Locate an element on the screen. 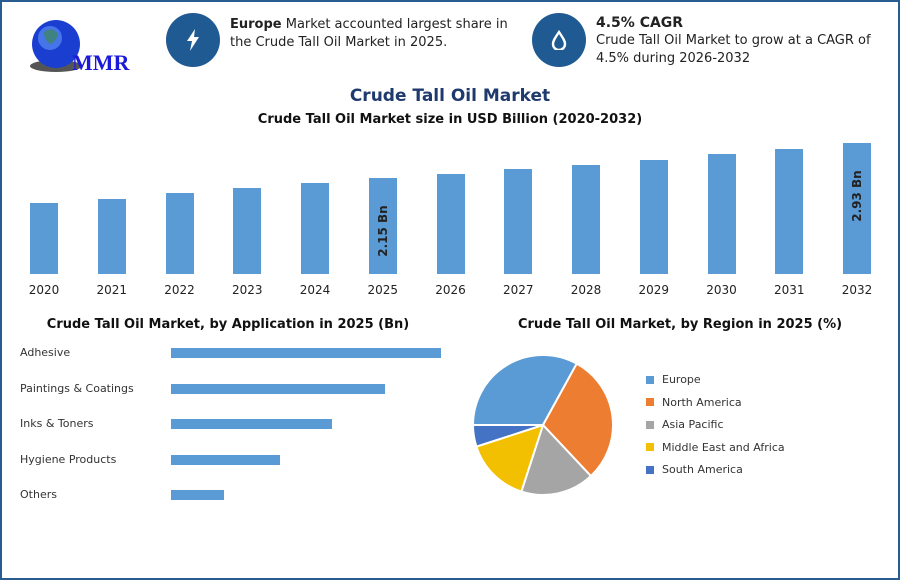  legend-label: Asia Pacific is located at coordinates (693, 424).